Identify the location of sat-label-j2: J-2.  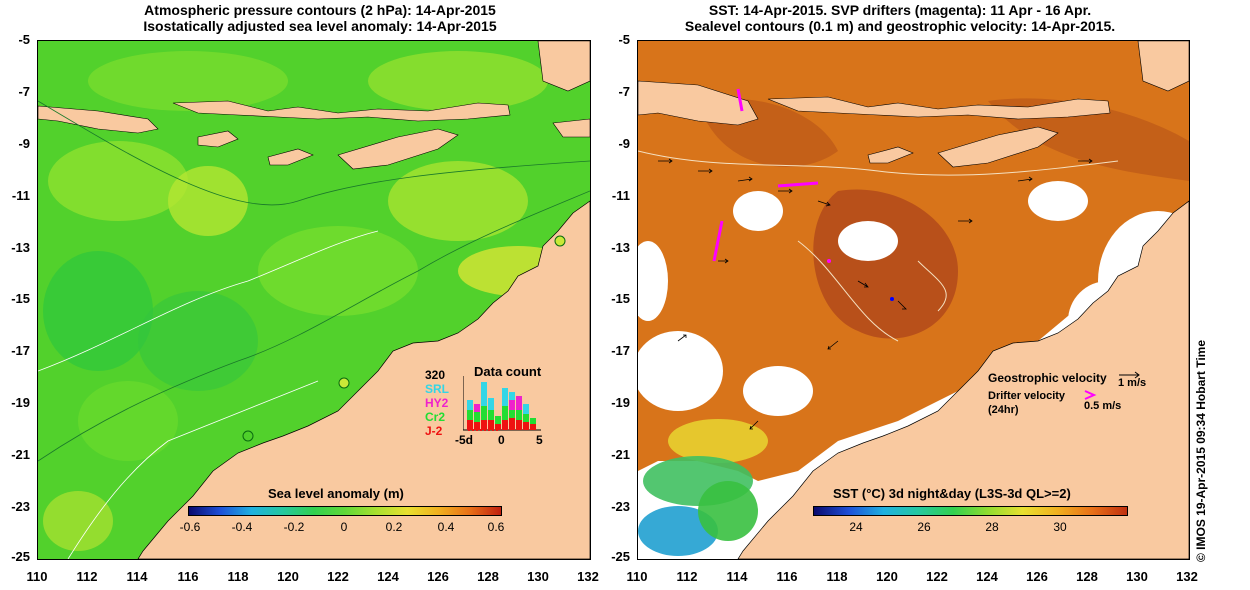
(434, 431).